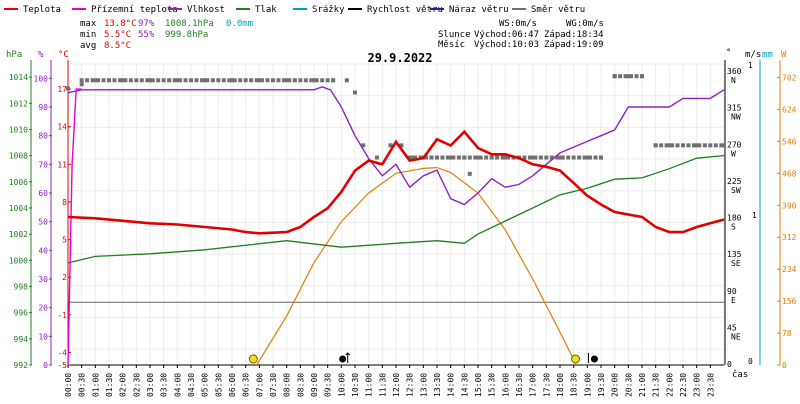 The image size is (800, 404). Describe the element at coordinates (205, 385) in the screenshot. I see `x-tick-label: 05:00` at that location.